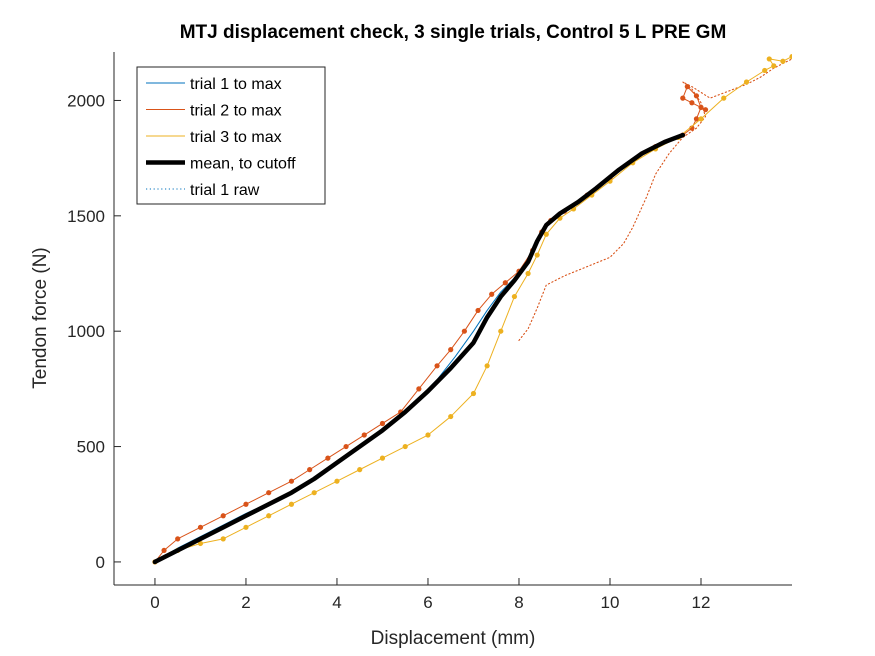 The height and width of the screenshot is (656, 875). I want to click on x-tick-label: 4, so click(336, 602).